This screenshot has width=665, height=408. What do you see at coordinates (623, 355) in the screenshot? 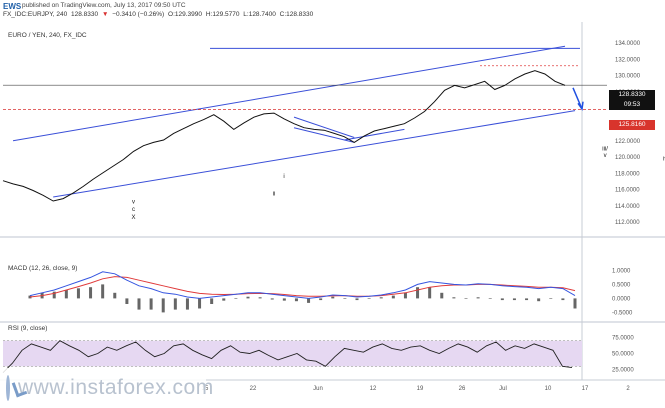
I see `rsi-tick-label: 50.0000` at bounding box center [623, 355].